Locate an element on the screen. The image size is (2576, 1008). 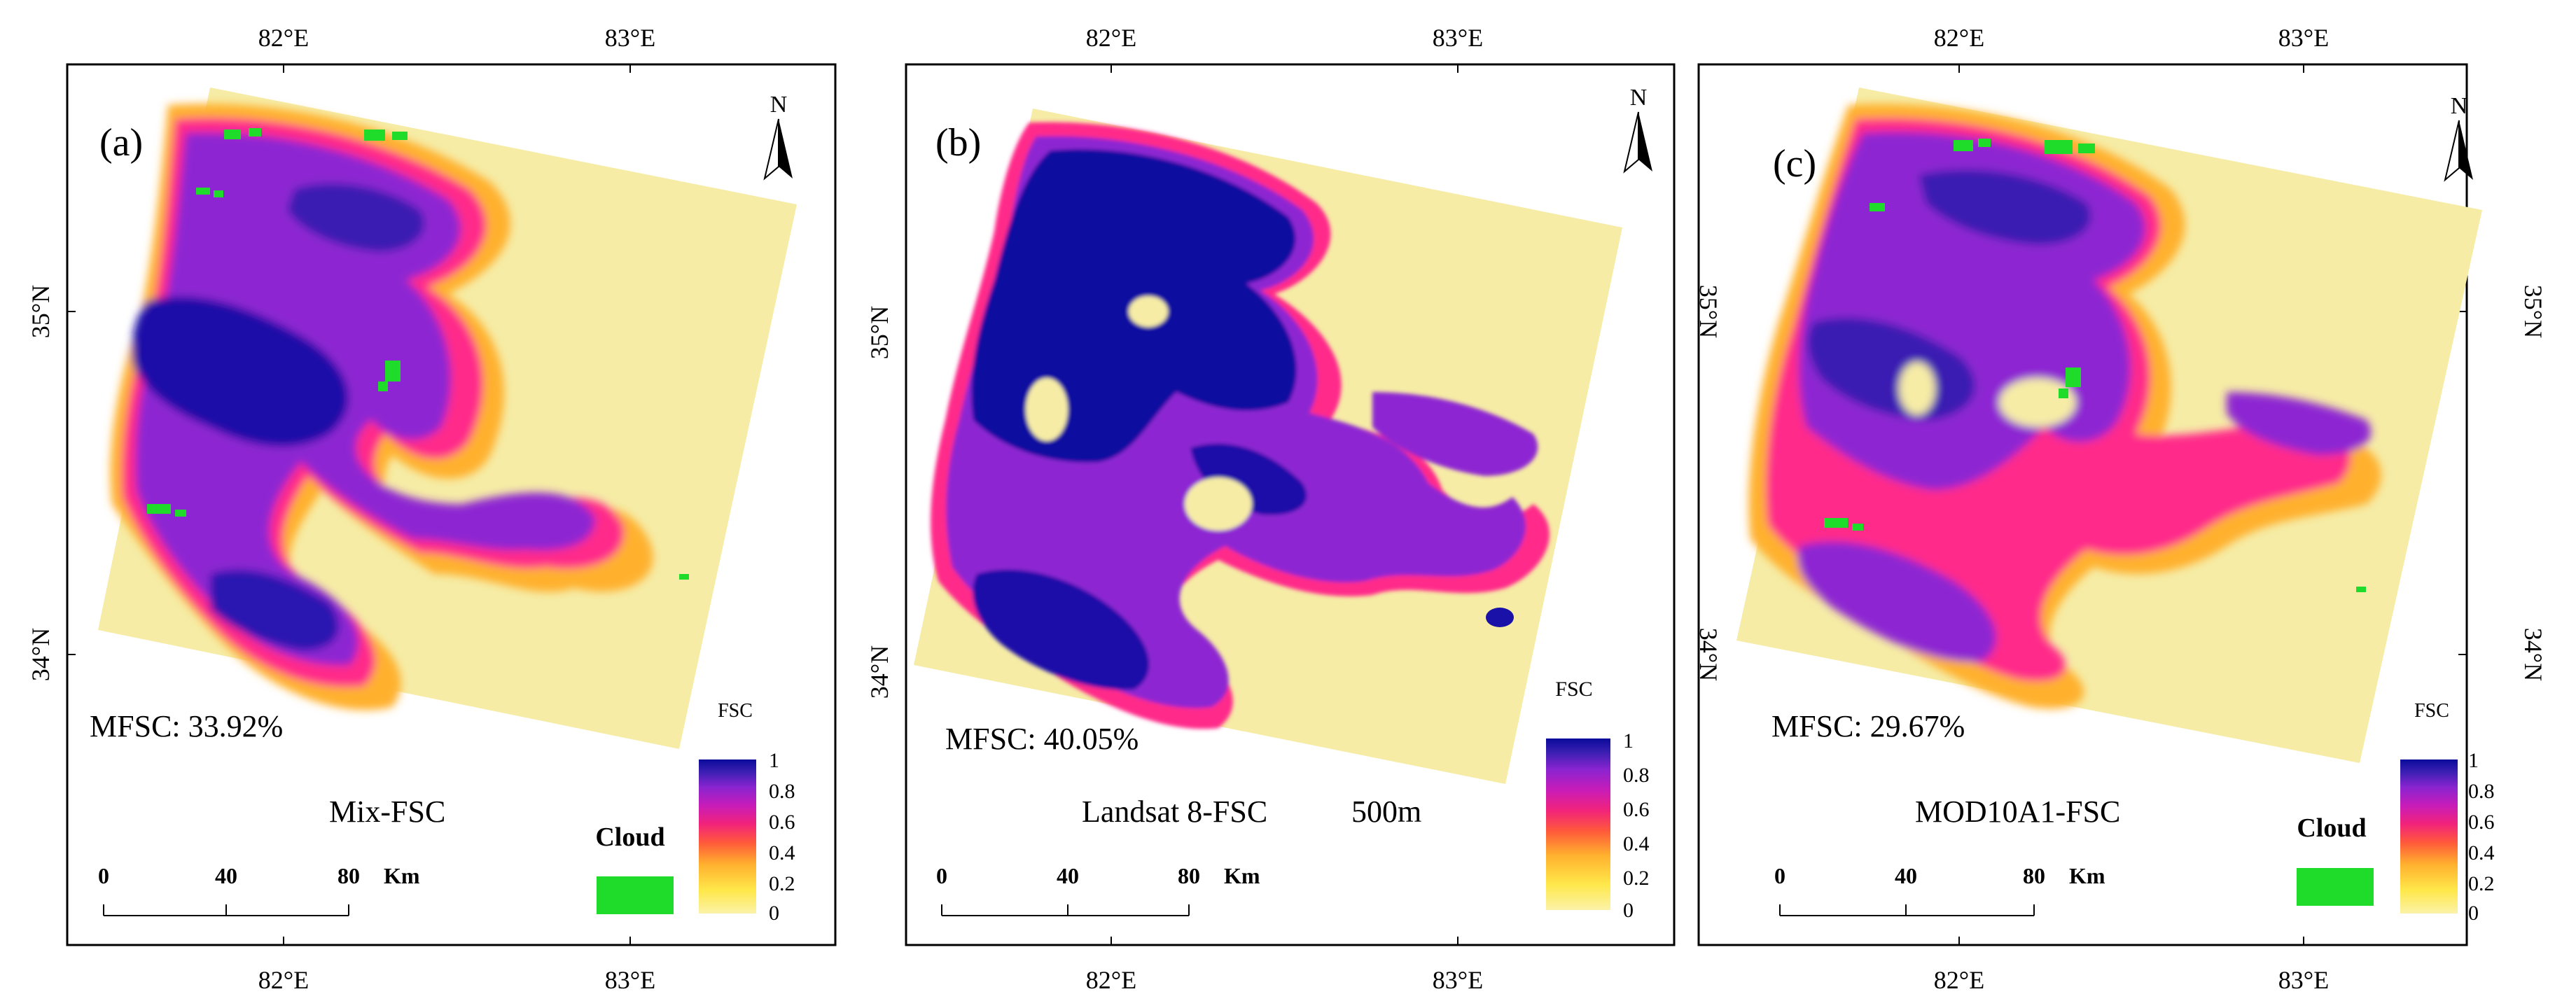
panel-label: (b) is located at coordinates (958, 142).